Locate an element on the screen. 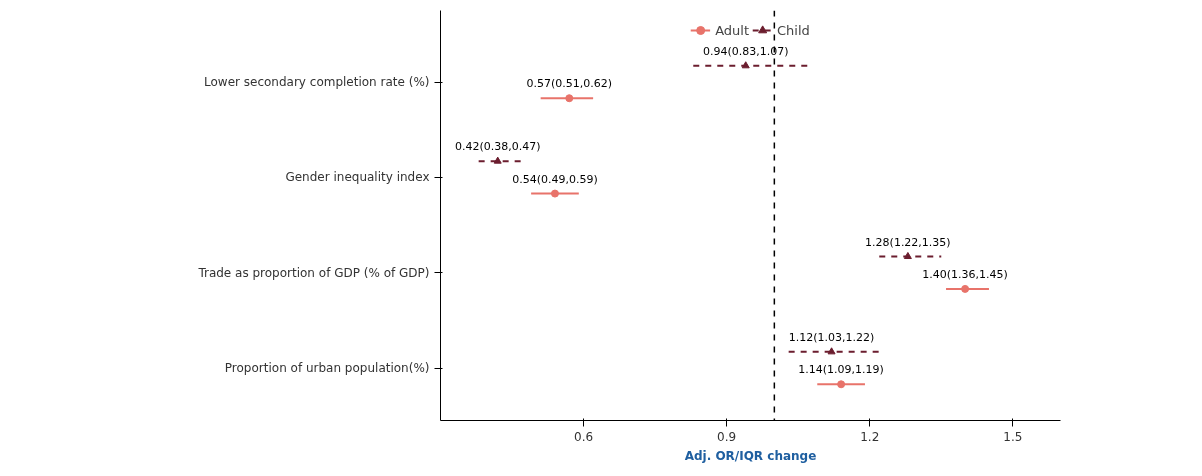  data-label: 0.94(0.83,1.07) is located at coordinates (745, 51).